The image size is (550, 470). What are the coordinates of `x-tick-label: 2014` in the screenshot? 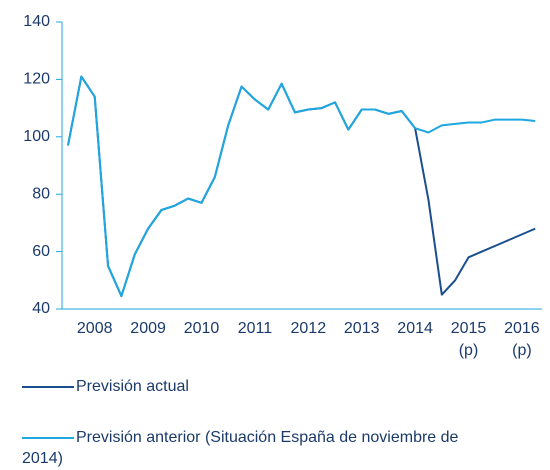 It's located at (415, 328).